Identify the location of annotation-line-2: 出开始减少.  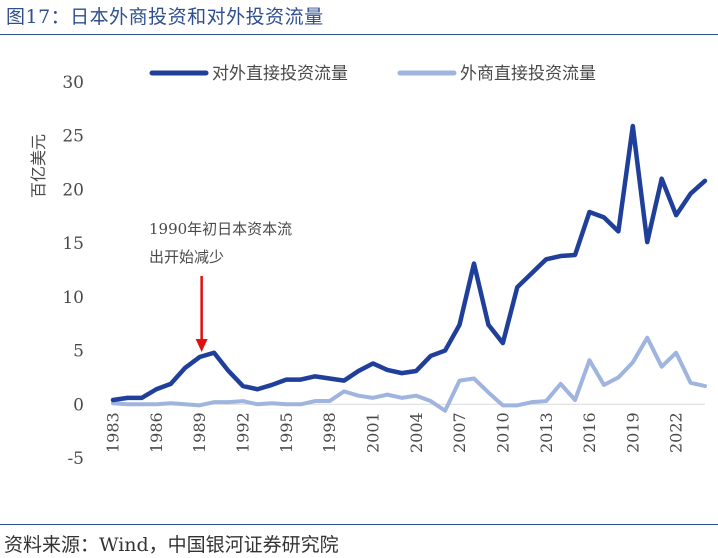
(186, 257).